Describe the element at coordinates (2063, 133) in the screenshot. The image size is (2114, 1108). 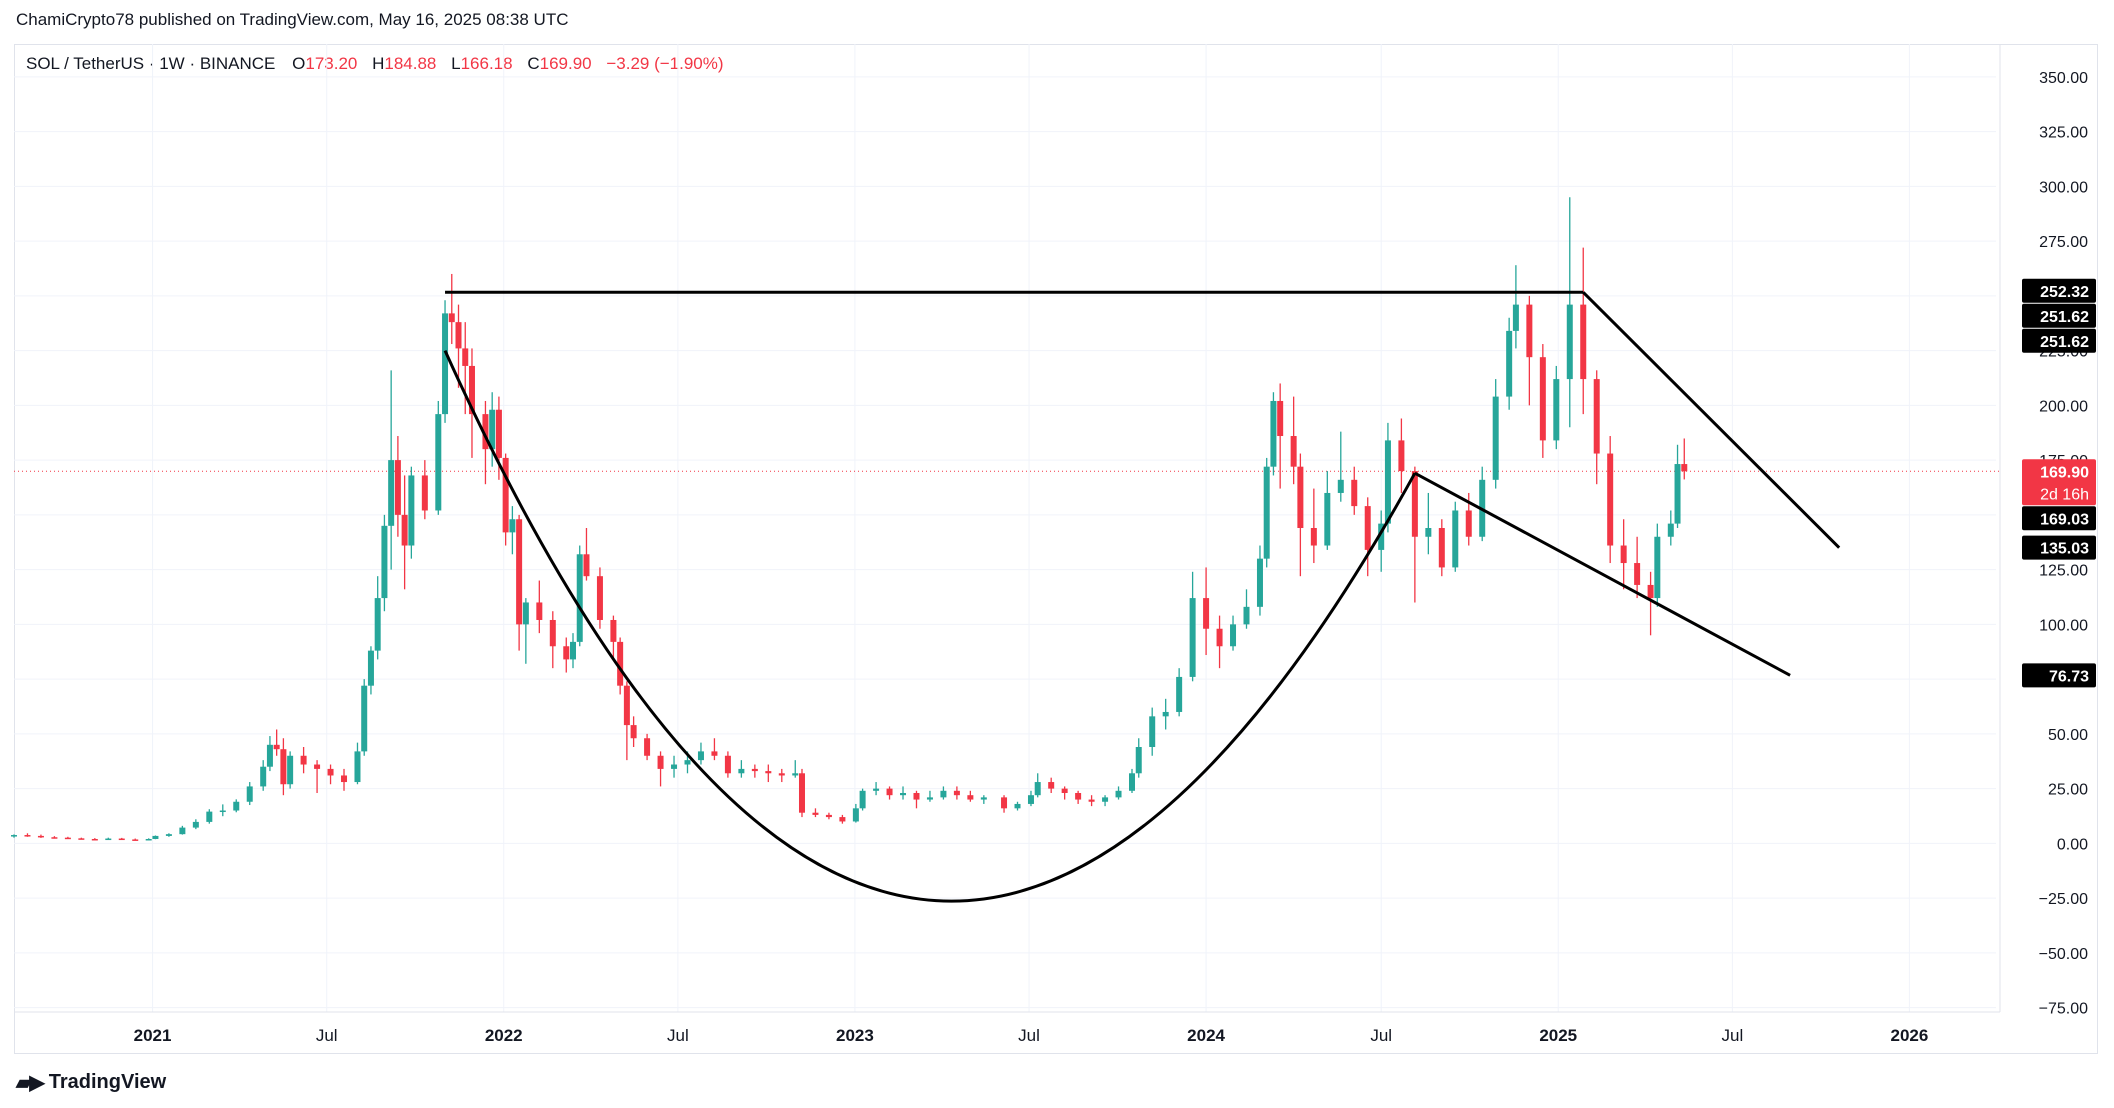
I see `y-tick-label: 325.00` at that location.